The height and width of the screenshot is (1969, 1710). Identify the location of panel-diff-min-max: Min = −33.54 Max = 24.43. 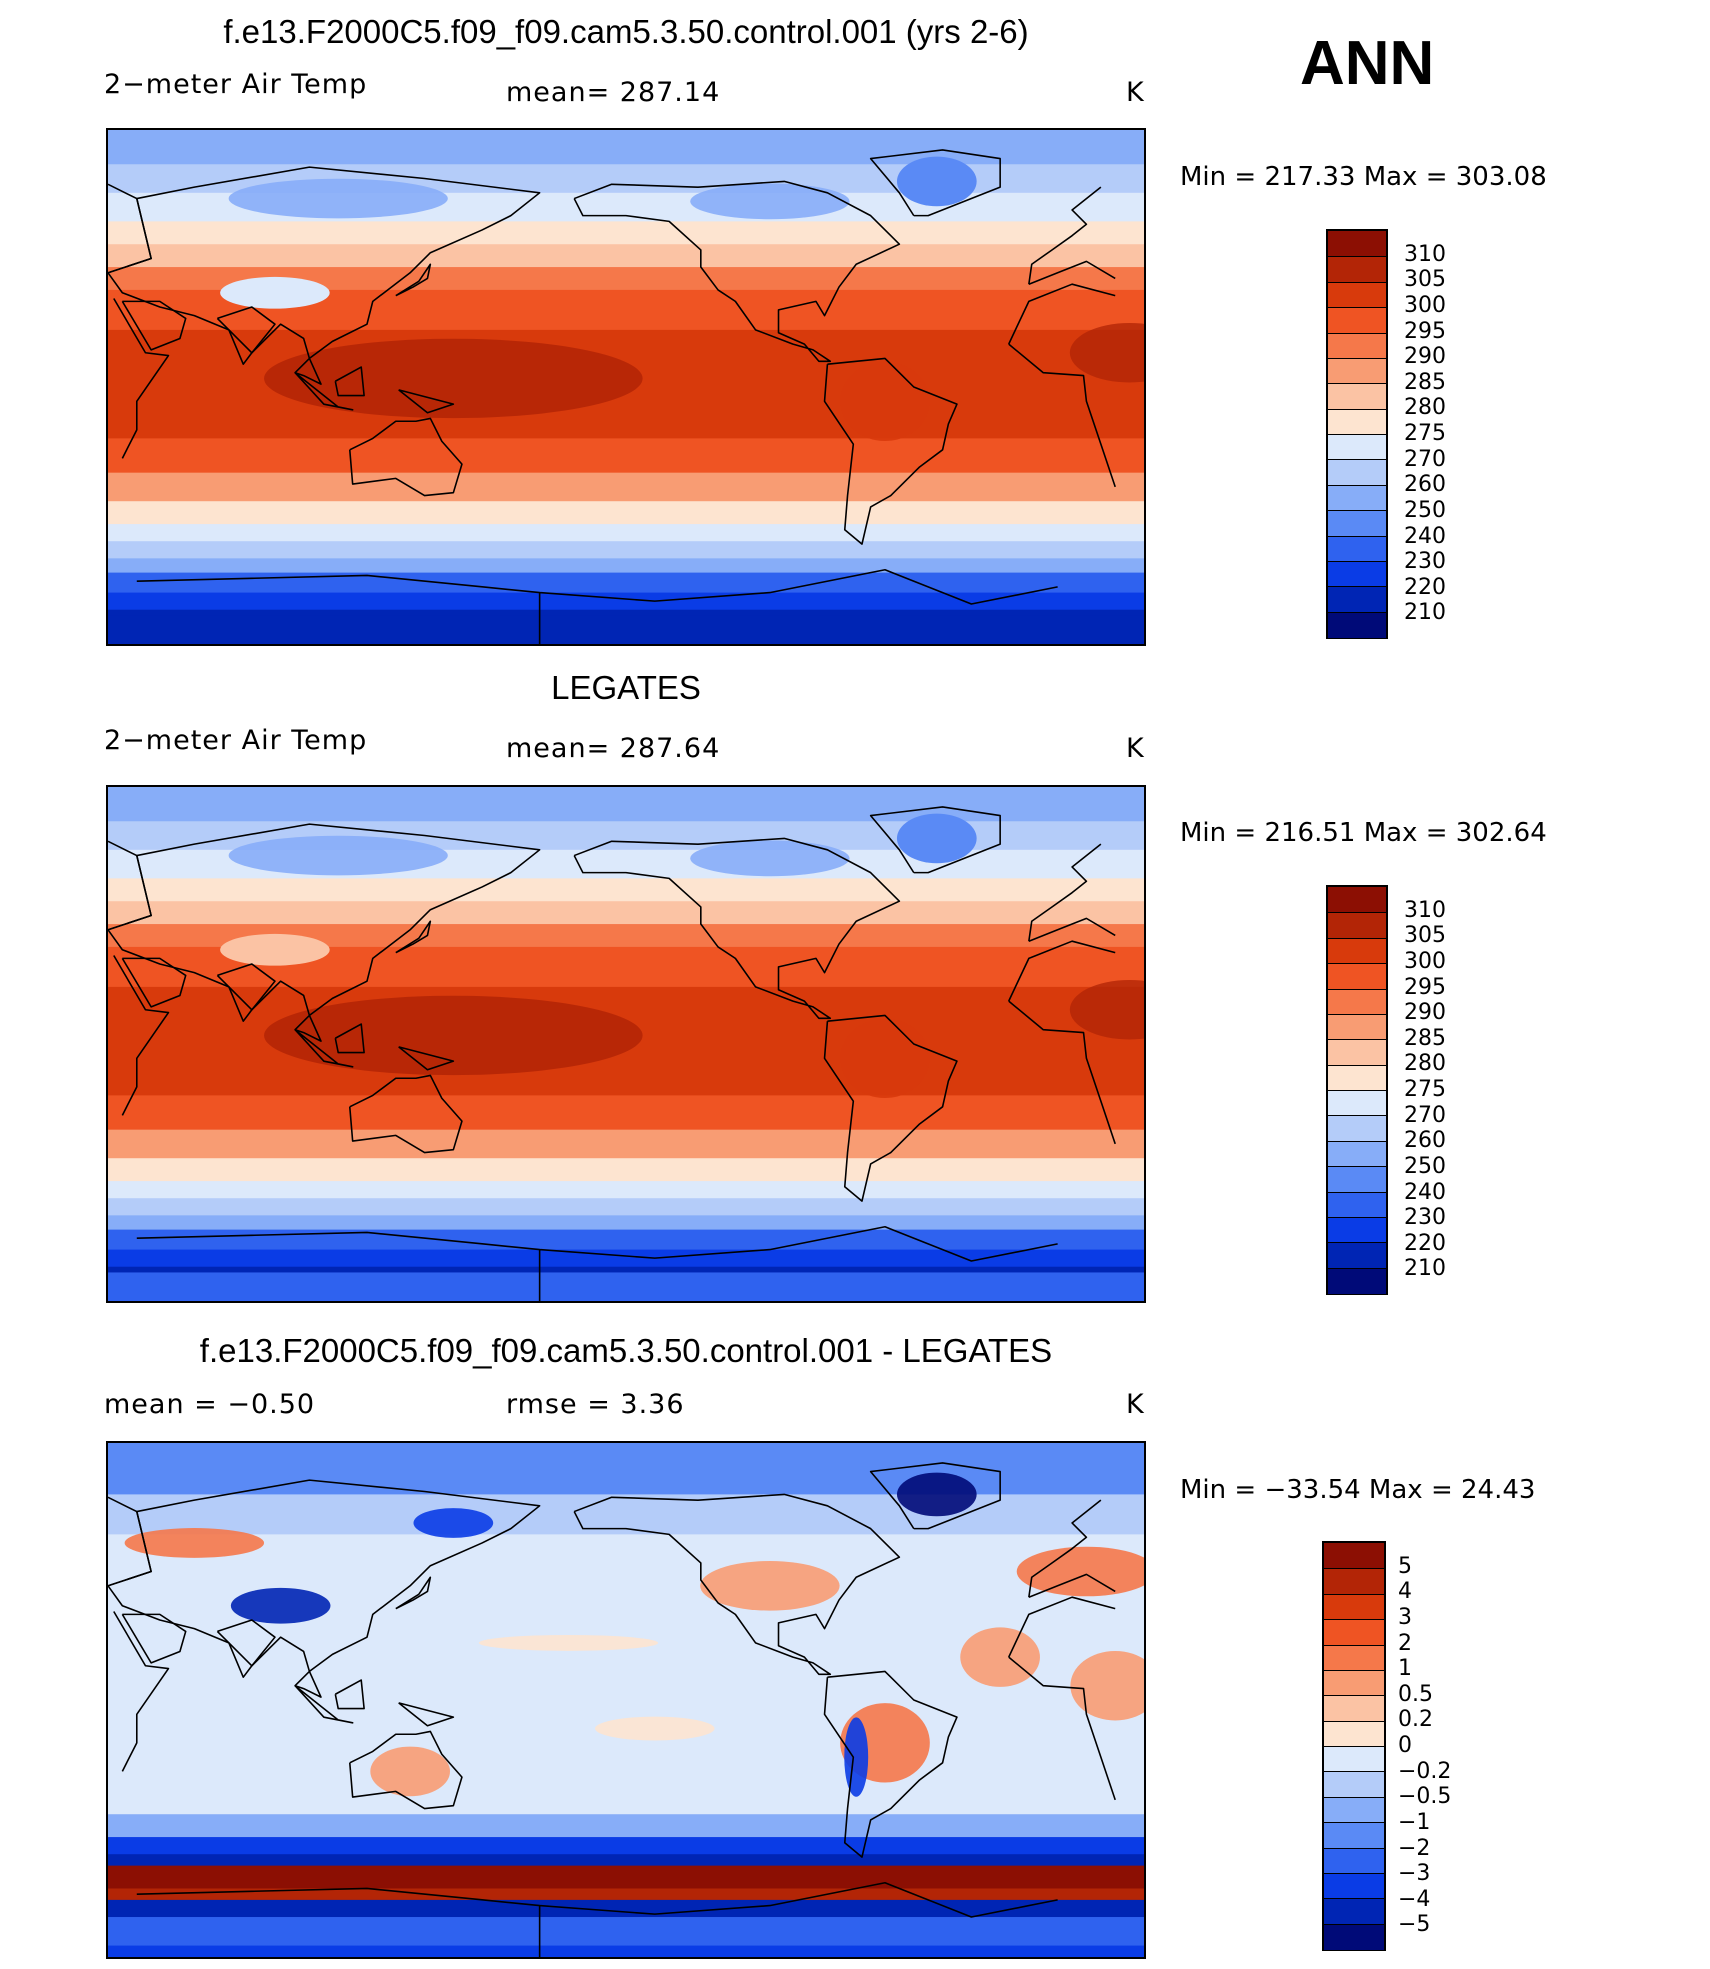
(1358, 1490).